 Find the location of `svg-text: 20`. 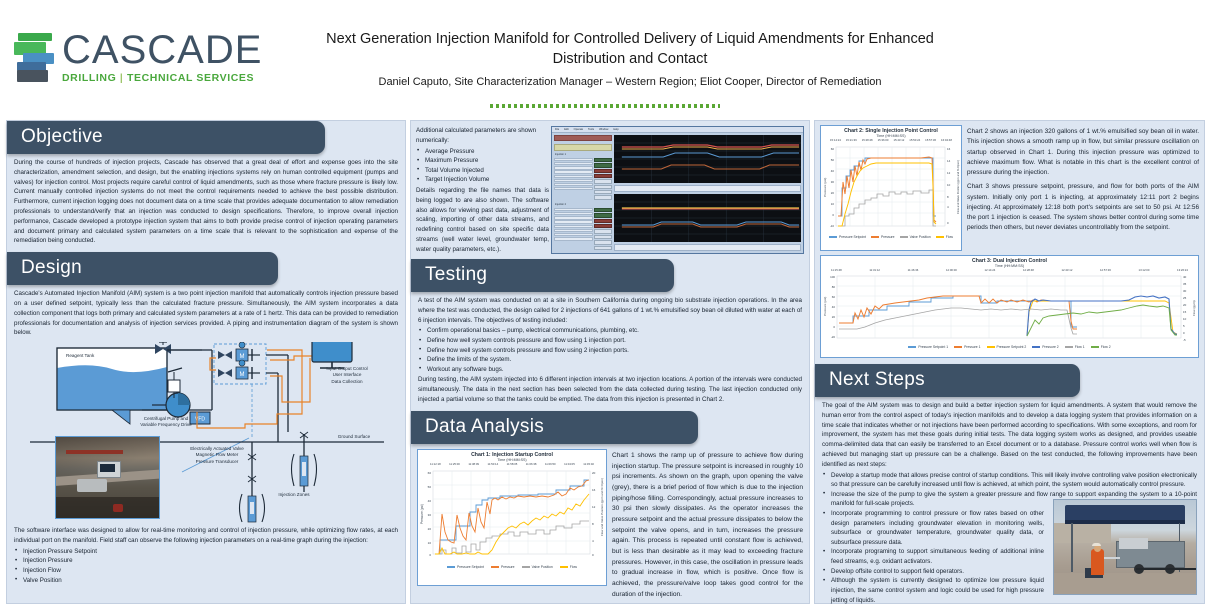

svg-text: 20 is located at coordinates (1185, 305).